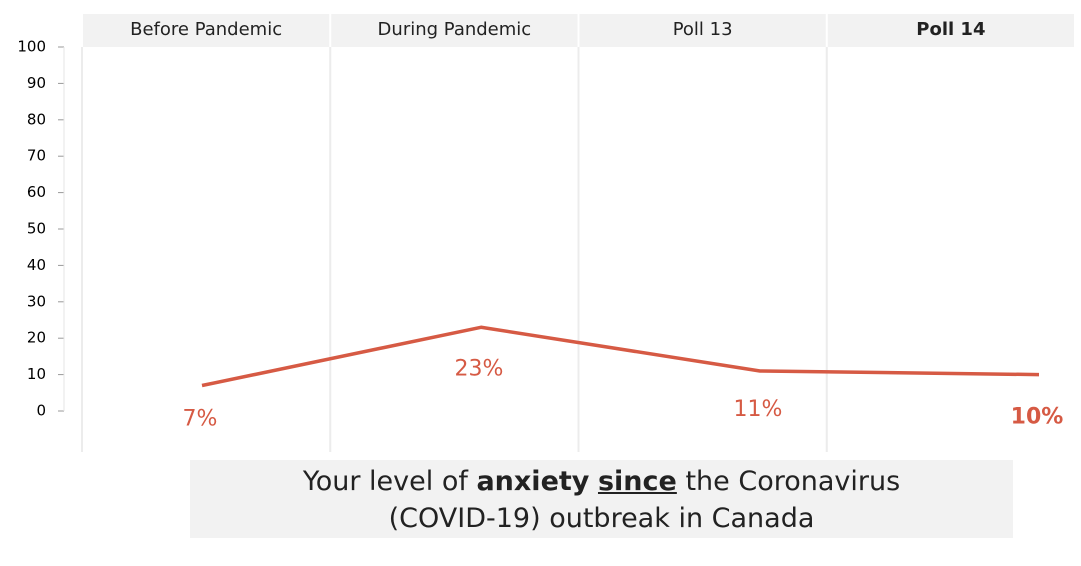  I want to click on y-tick-label: 50, so click(36, 229).